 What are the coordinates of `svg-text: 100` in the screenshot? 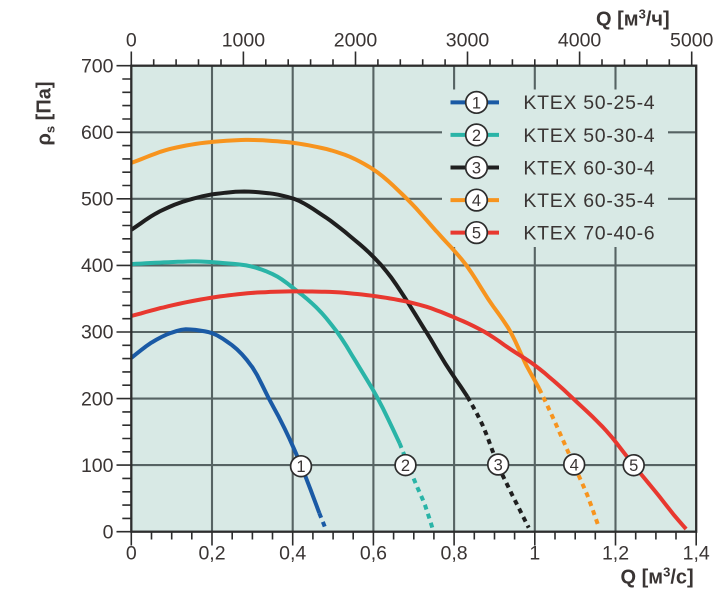 It's located at (97, 466).